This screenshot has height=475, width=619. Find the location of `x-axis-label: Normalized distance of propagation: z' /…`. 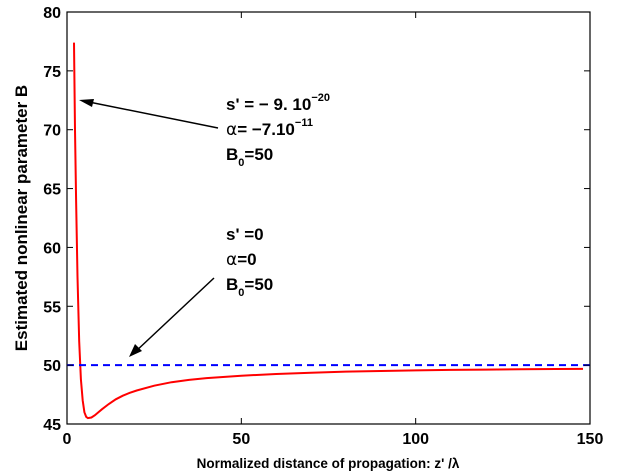

x-axis-label: Normalized distance of propagation: z' /… is located at coordinates (328, 463).